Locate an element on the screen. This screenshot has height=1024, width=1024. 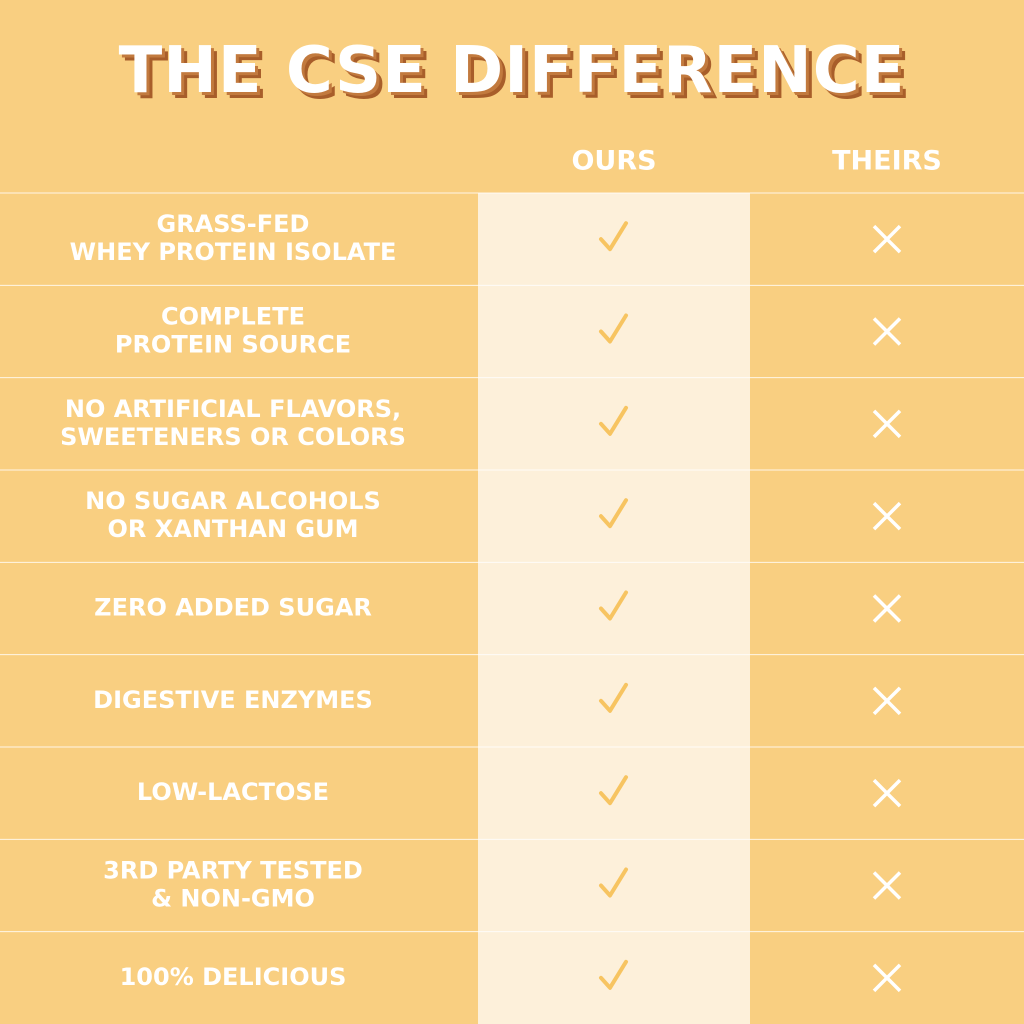
column-header: THEIRS is located at coordinates (887, 161).